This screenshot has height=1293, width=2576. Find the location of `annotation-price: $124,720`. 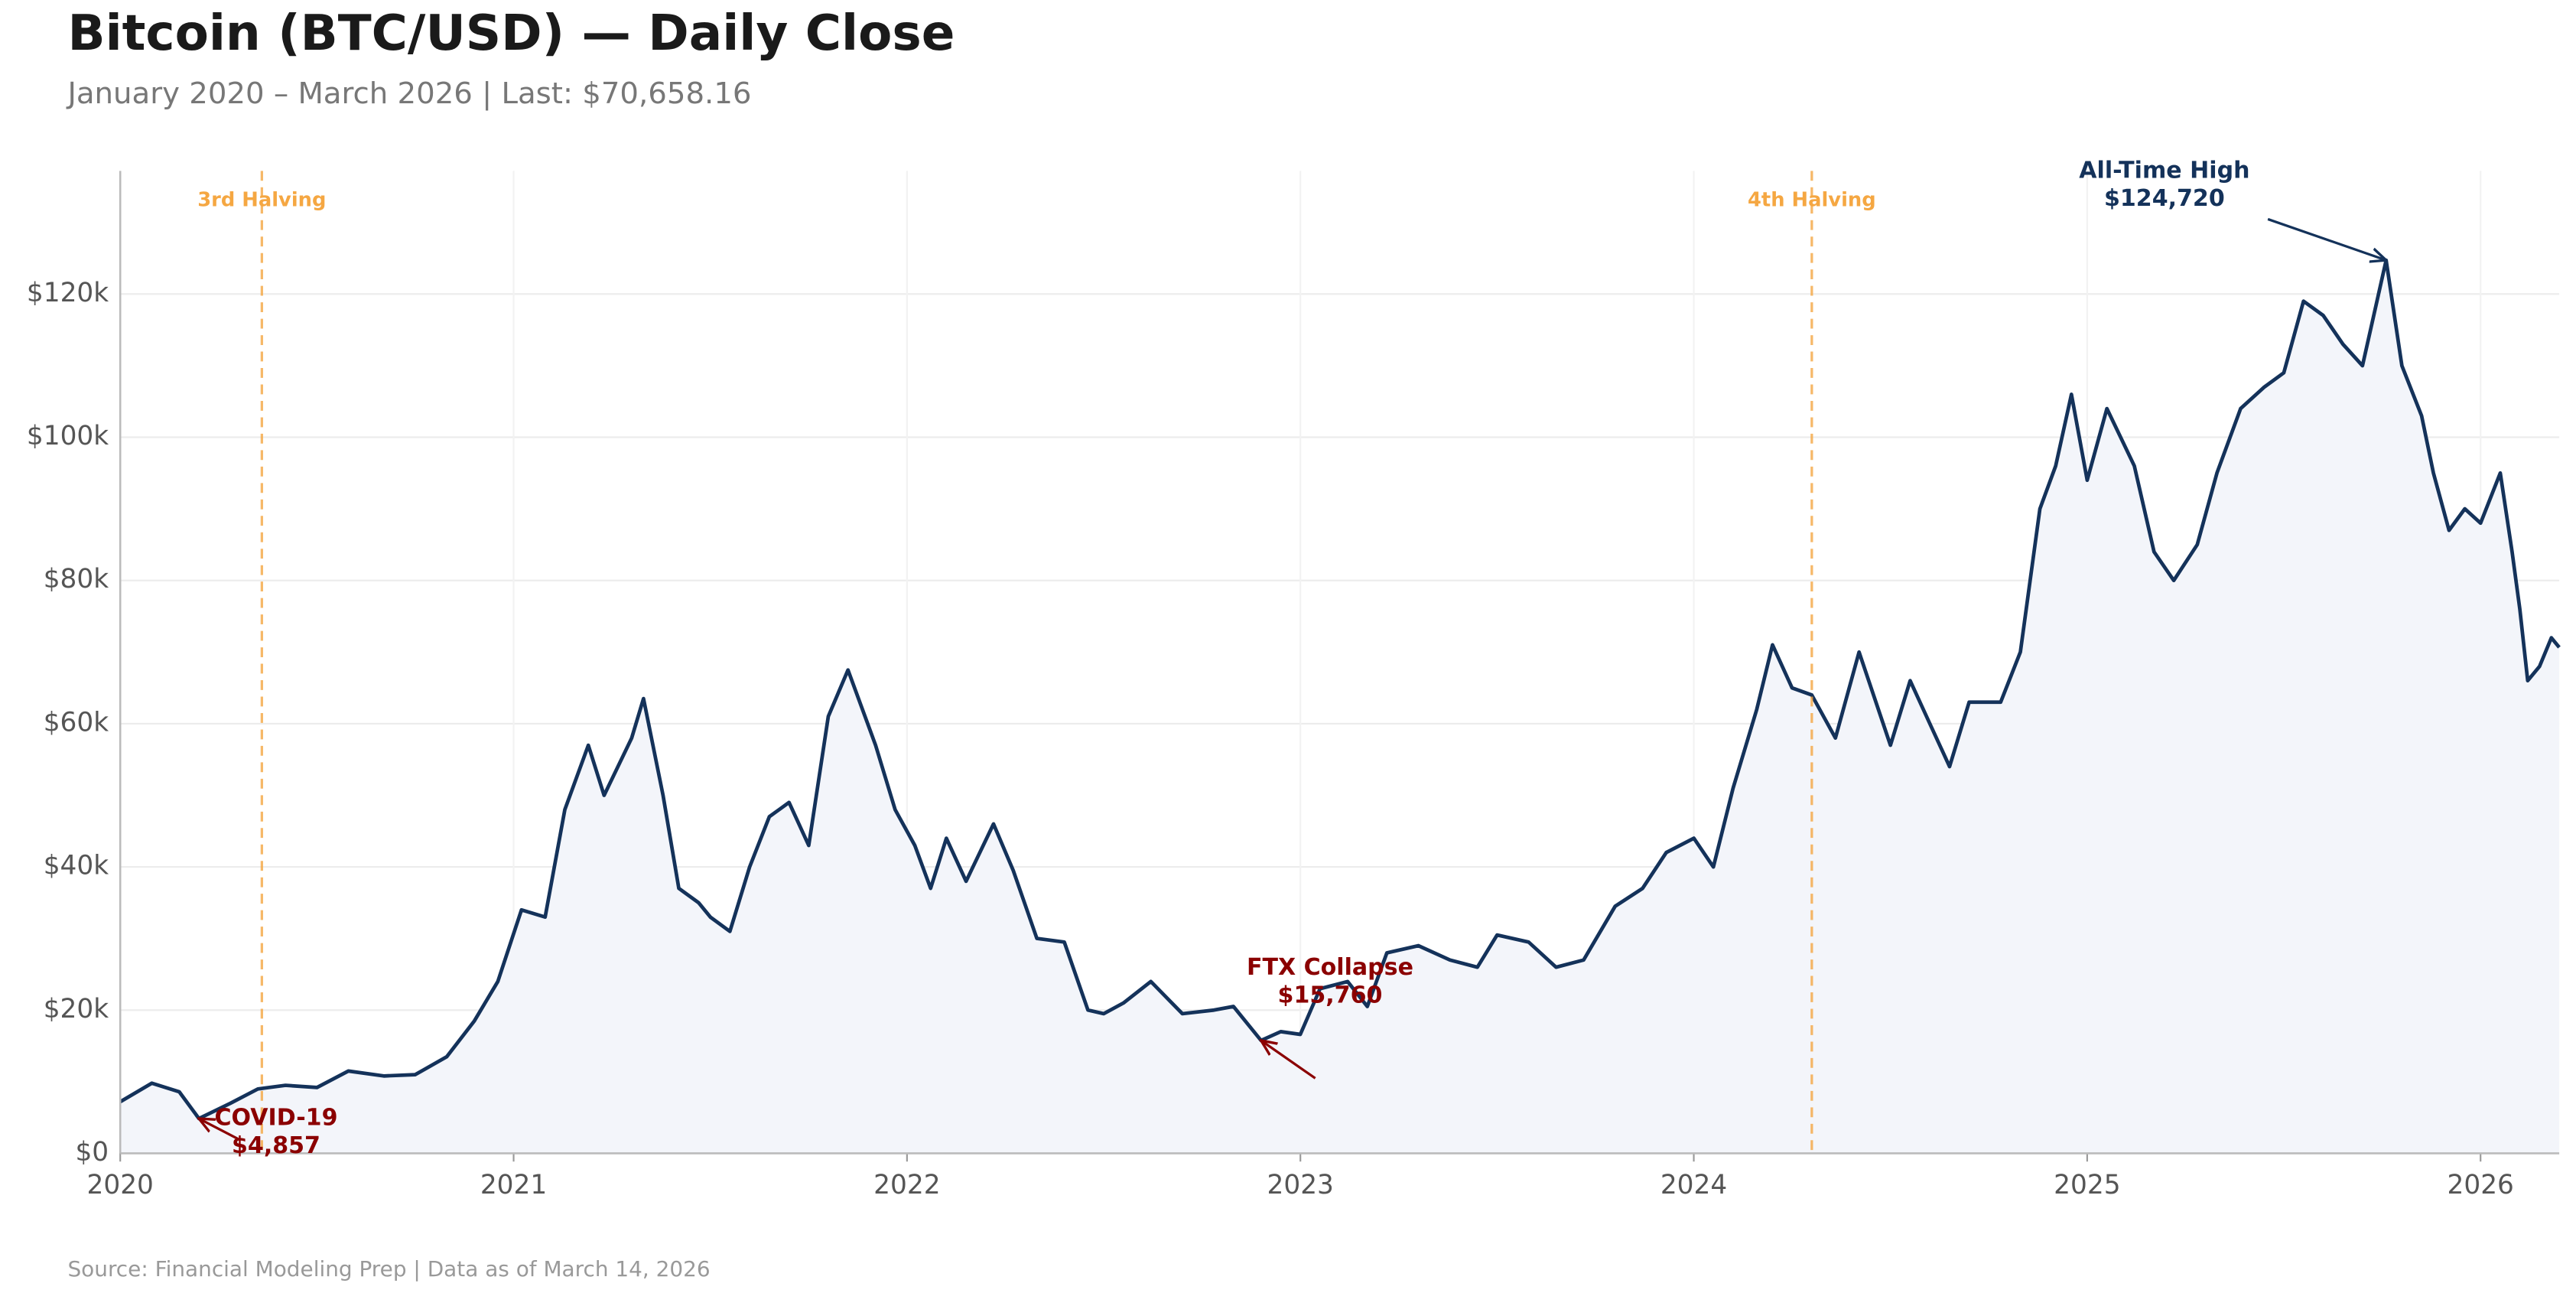

annotation-price: $124,720 is located at coordinates (2164, 198).